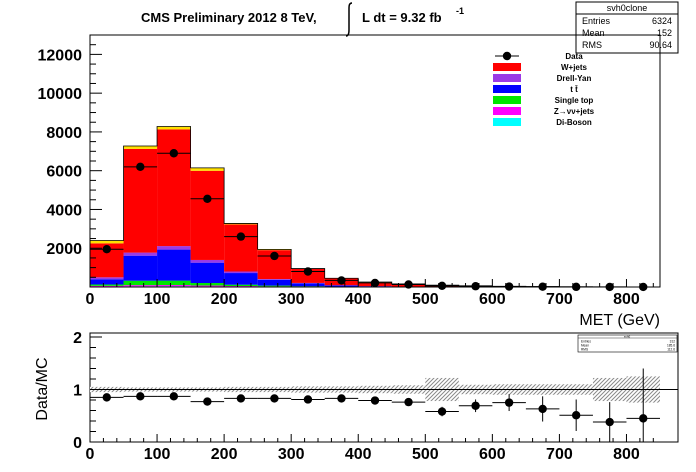  What do you see at coordinates (596, 21) in the screenshot?
I see `stats-label: Entries` at bounding box center [596, 21].